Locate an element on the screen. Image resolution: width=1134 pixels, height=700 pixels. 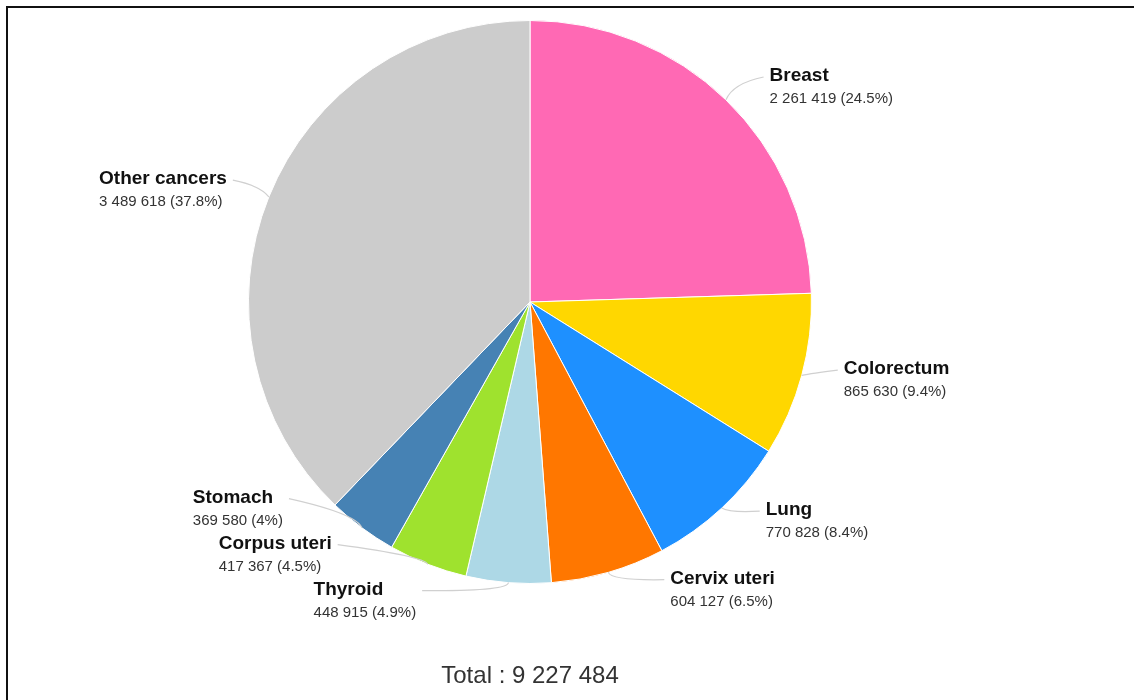
data-label: 770 828 (8.4%) is located at coordinates (817, 532).